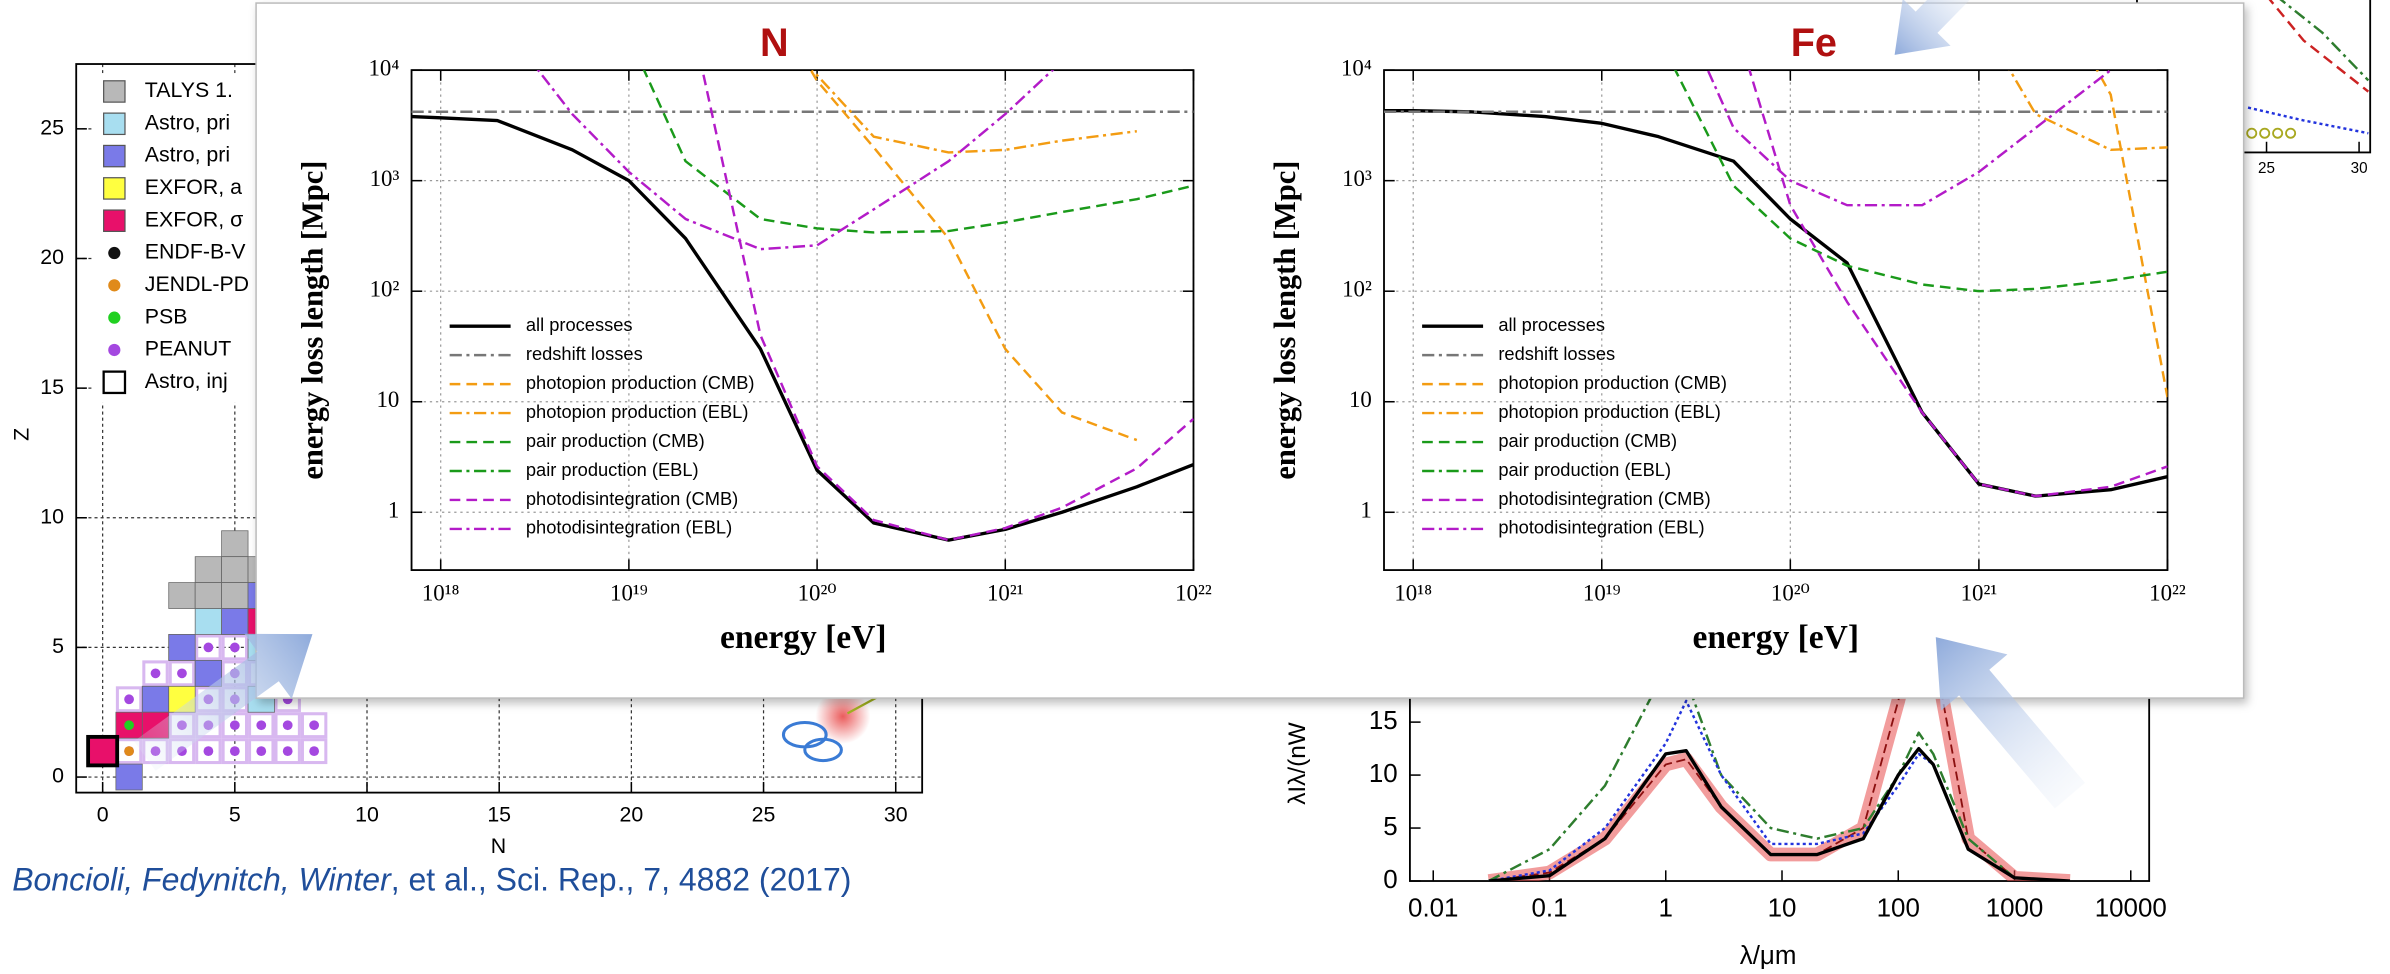  Describe the element at coordinates (640, 382) in the screenshot. I see `legend-label: photopion production (CMB)` at that location.